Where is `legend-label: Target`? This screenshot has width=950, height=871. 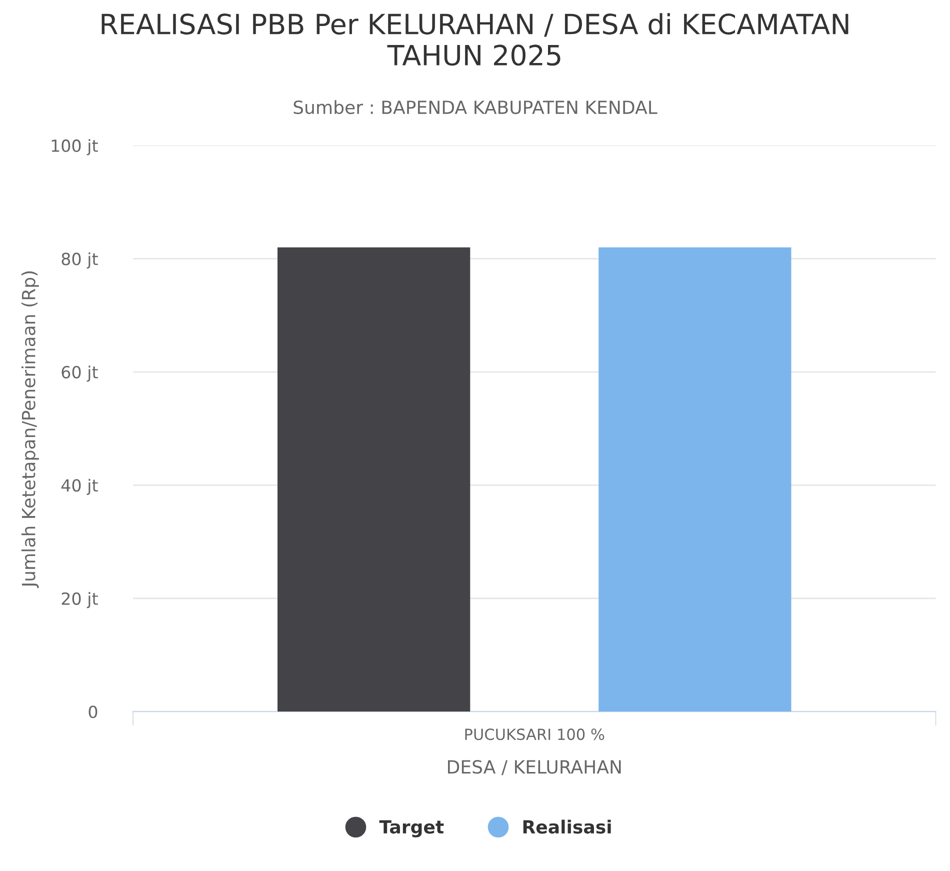
legend-label: Target is located at coordinates (411, 829).